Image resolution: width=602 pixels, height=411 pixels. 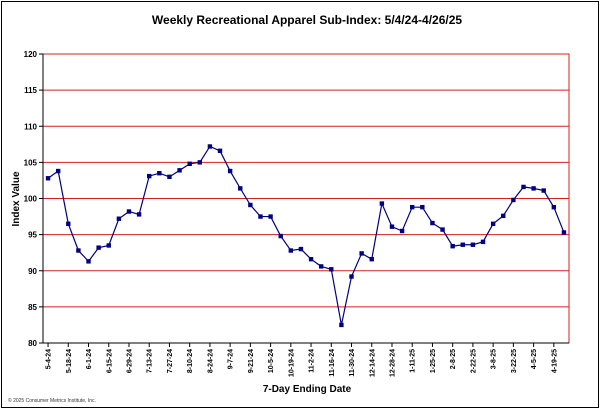 What do you see at coordinates (352, 363) in the screenshot?
I see `x-tick-label: 11-30-24` at bounding box center [352, 363].